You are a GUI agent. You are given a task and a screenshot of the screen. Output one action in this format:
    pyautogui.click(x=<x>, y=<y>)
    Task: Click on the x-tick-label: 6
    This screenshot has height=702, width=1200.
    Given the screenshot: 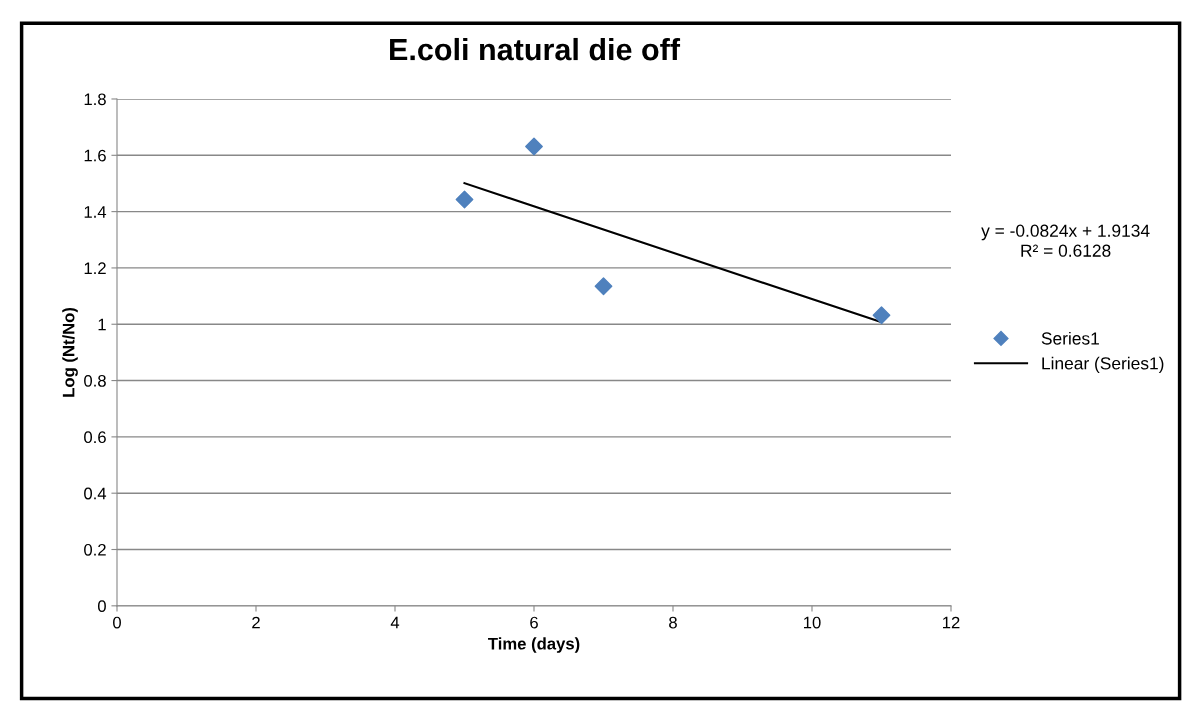 What is the action you would take?
    pyautogui.click(x=534, y=622)
    